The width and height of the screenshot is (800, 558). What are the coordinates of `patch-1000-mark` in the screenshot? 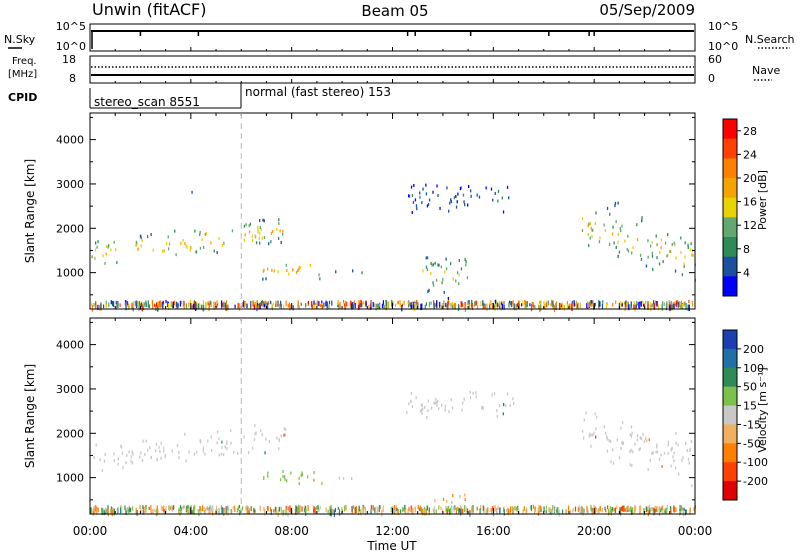 It's located at (362, 273).